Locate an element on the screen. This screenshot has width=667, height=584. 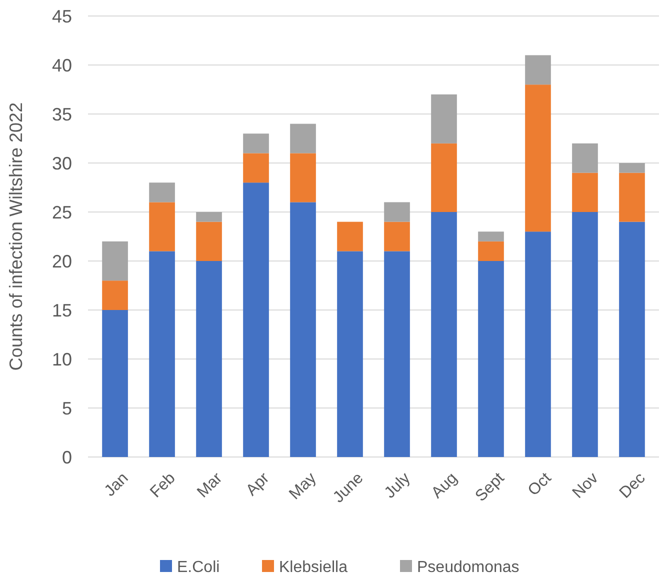
x-tick-label: Dec is located at coordinates (632, 486).